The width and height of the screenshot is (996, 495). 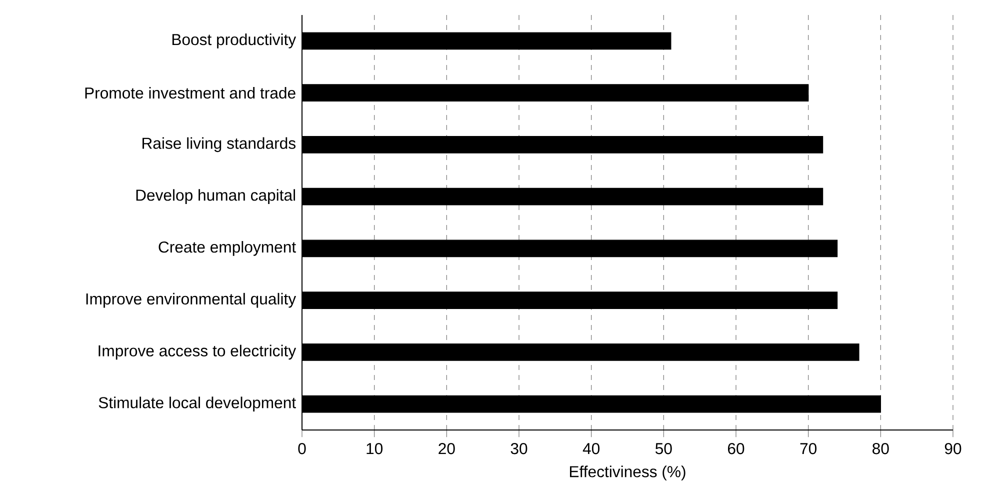 I want to click on x-tick-label: 60, so click(x=736, y=448).